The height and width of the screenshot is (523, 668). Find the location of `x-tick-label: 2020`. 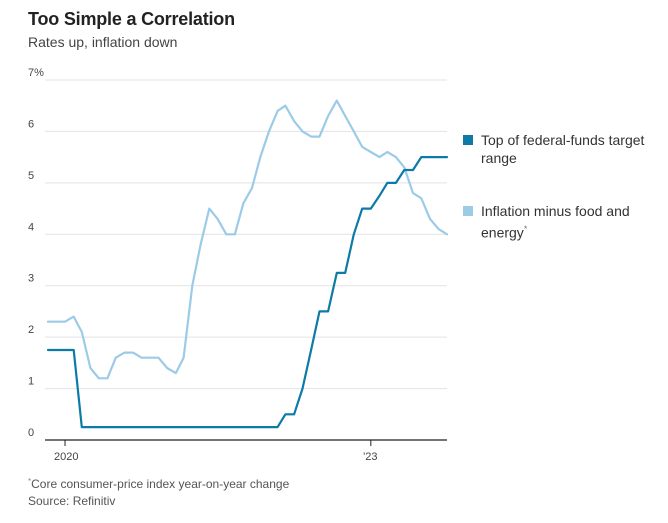

x-tick-label: 2020 is located at coordinates (66, 457).